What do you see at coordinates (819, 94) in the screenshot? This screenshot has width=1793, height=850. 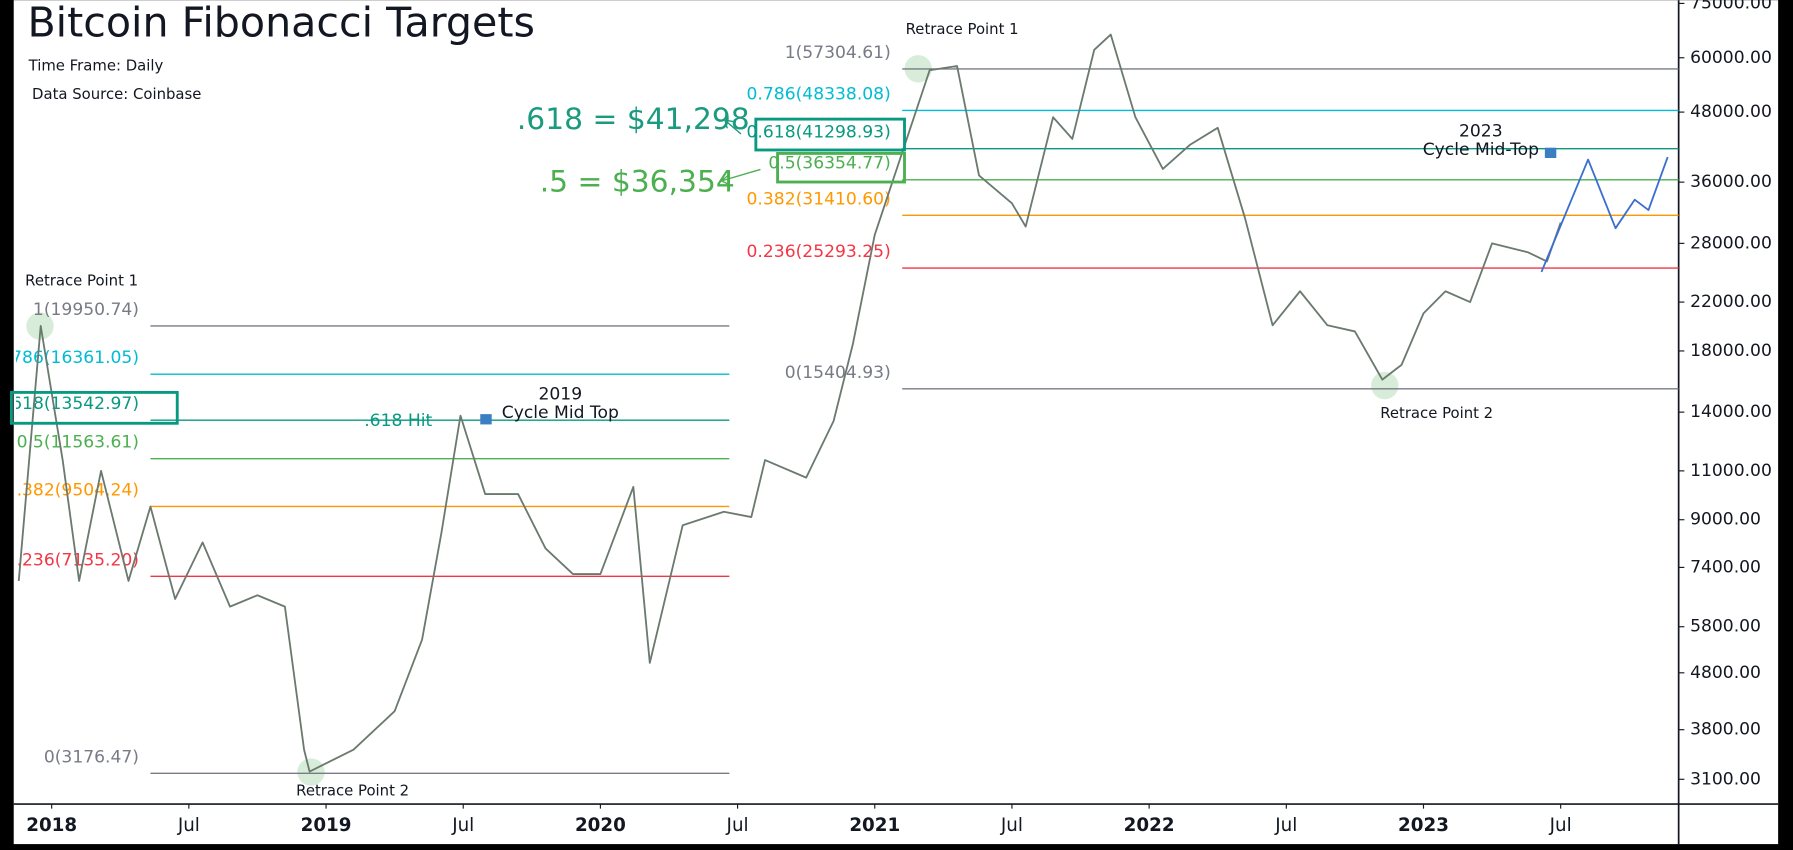 I see `fib-label: 0.786(48338.08)` at bounding box center [819, 94].